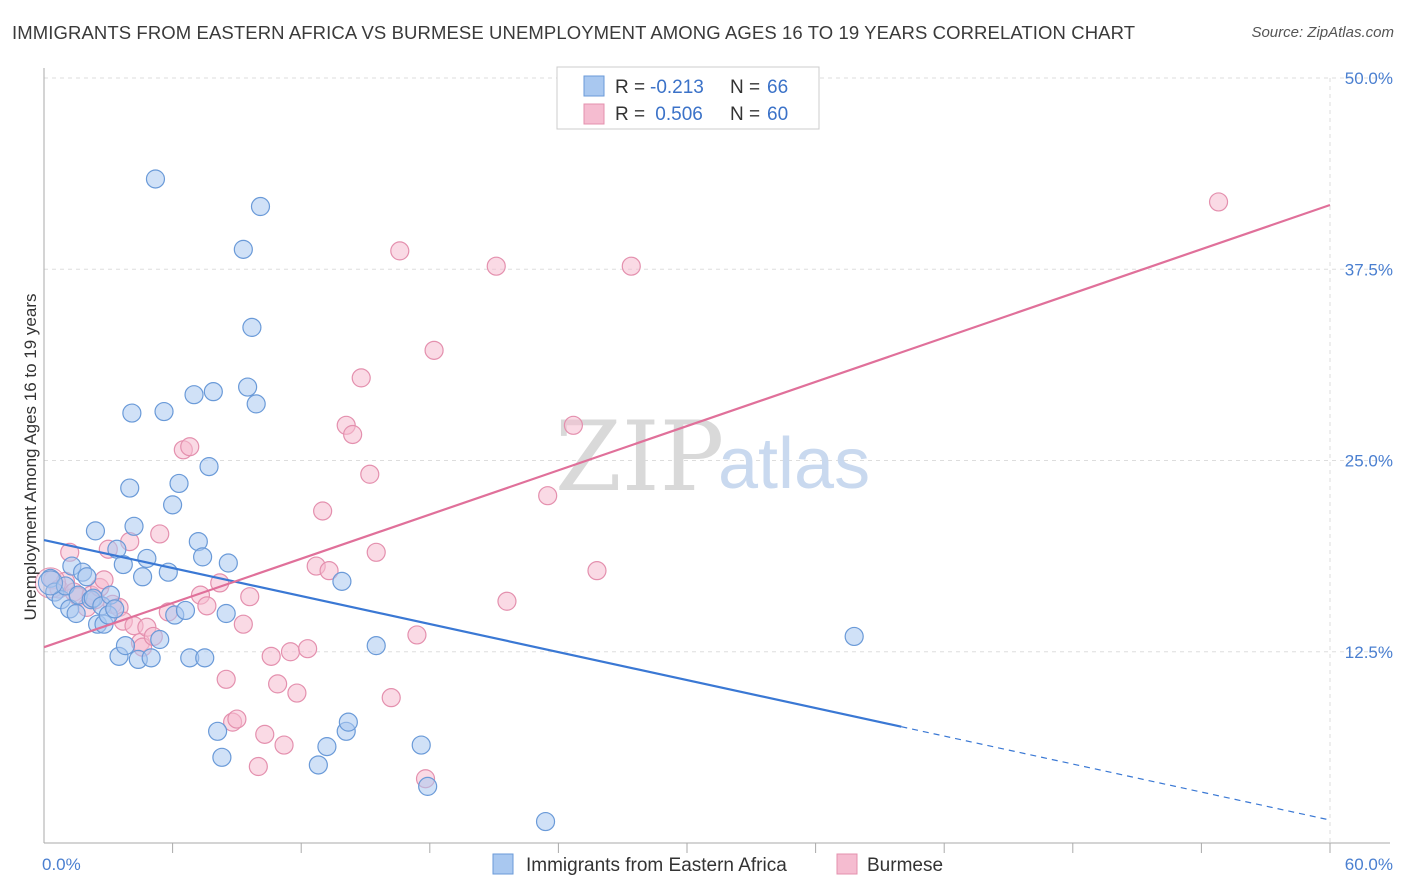 The height and width of the screenshot is (892, 1406). I want to click on legend-r-value-2: 0.506, so click(676, 114).